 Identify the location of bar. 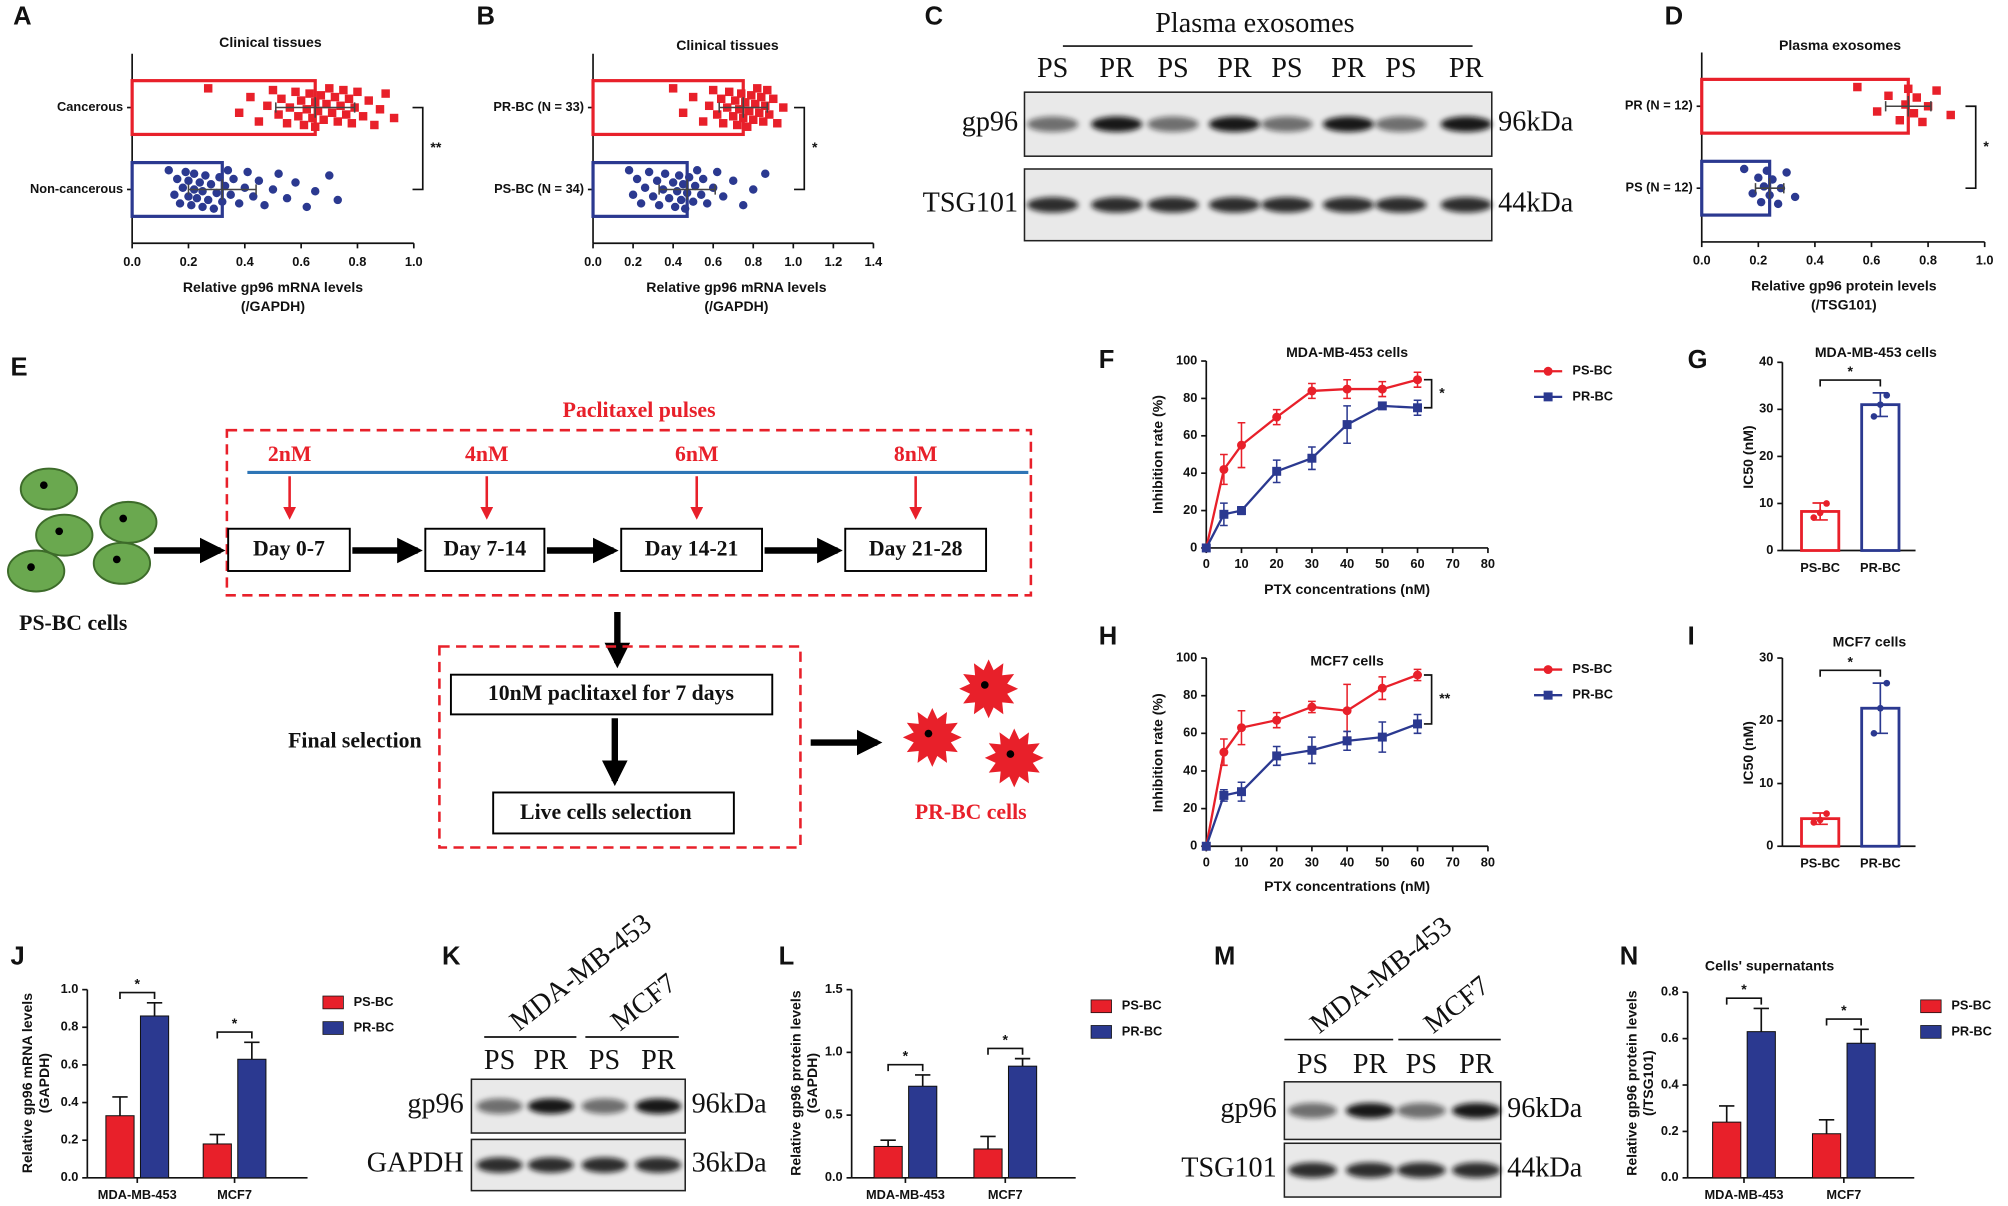
(888, 1162).